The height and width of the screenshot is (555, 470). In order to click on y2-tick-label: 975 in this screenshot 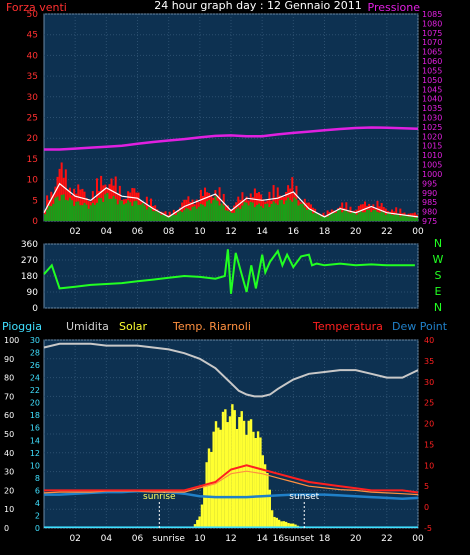, I will do `click(429, 221)`.